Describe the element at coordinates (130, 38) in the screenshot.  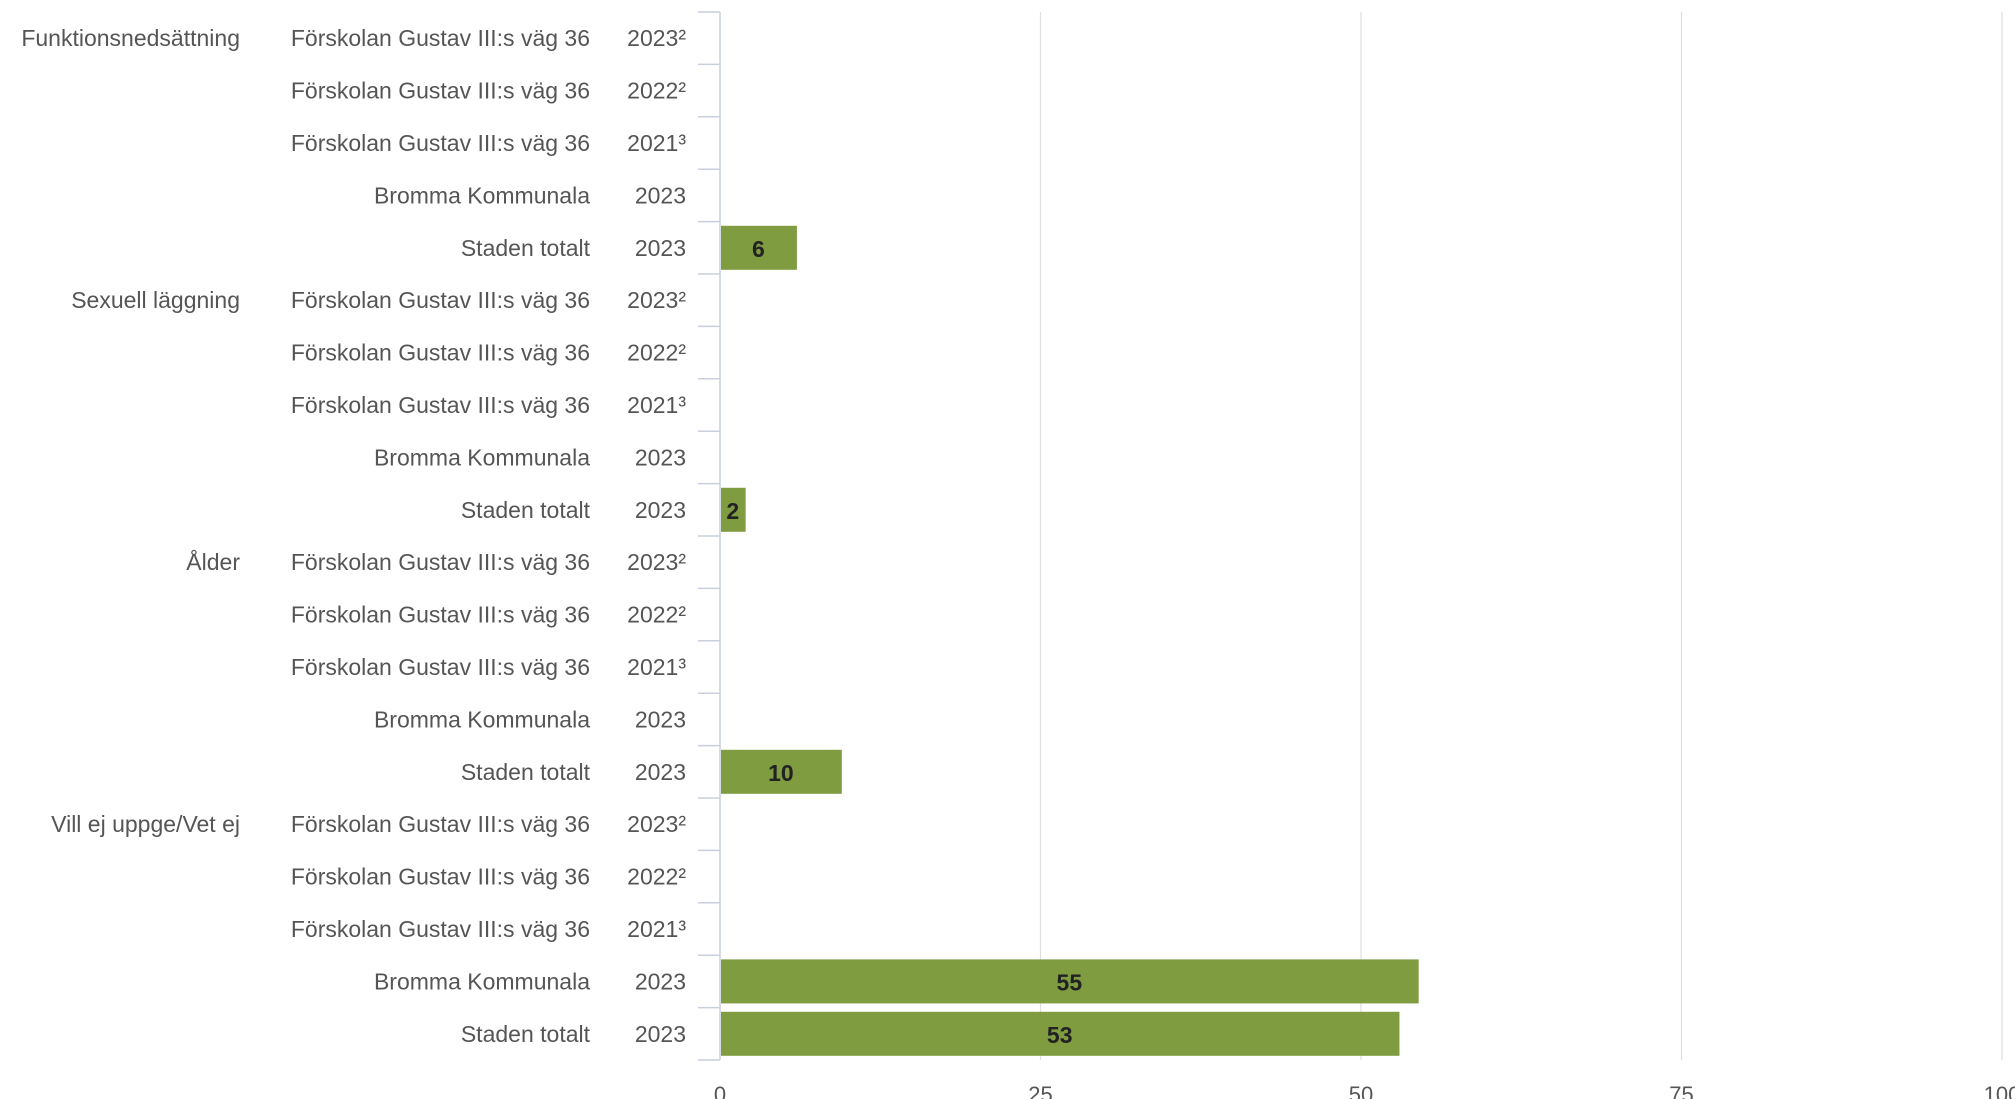
I see `group-label: Funktionsnedsättning` at that location.